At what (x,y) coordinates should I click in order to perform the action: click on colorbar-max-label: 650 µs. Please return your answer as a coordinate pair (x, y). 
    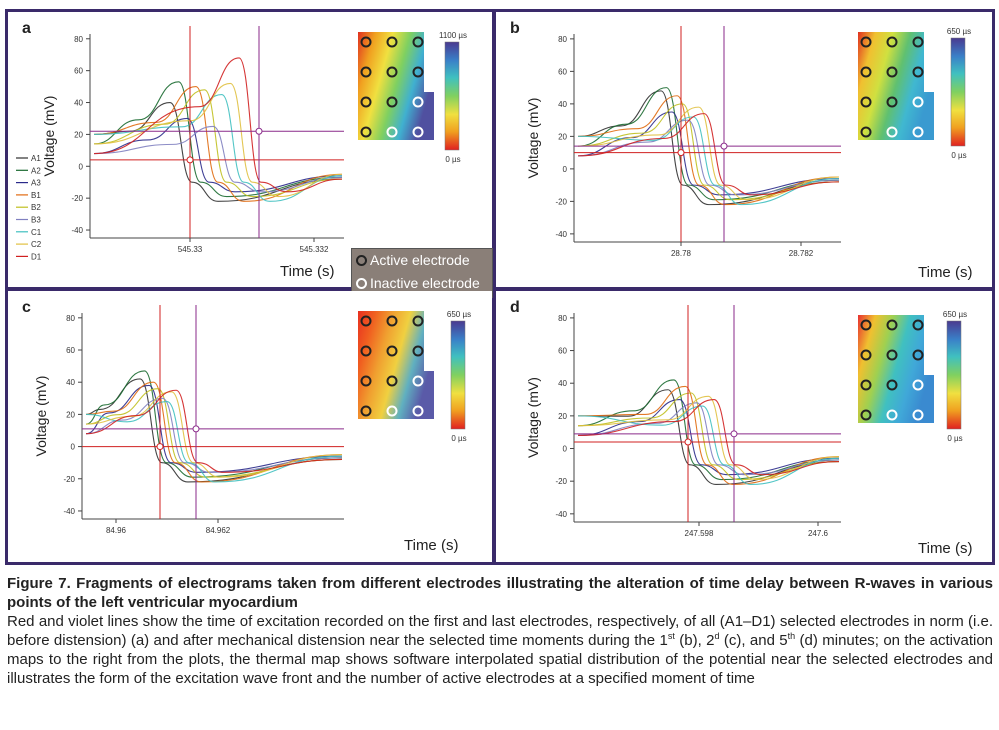
    Looking at the image, I should click on (459, 314).